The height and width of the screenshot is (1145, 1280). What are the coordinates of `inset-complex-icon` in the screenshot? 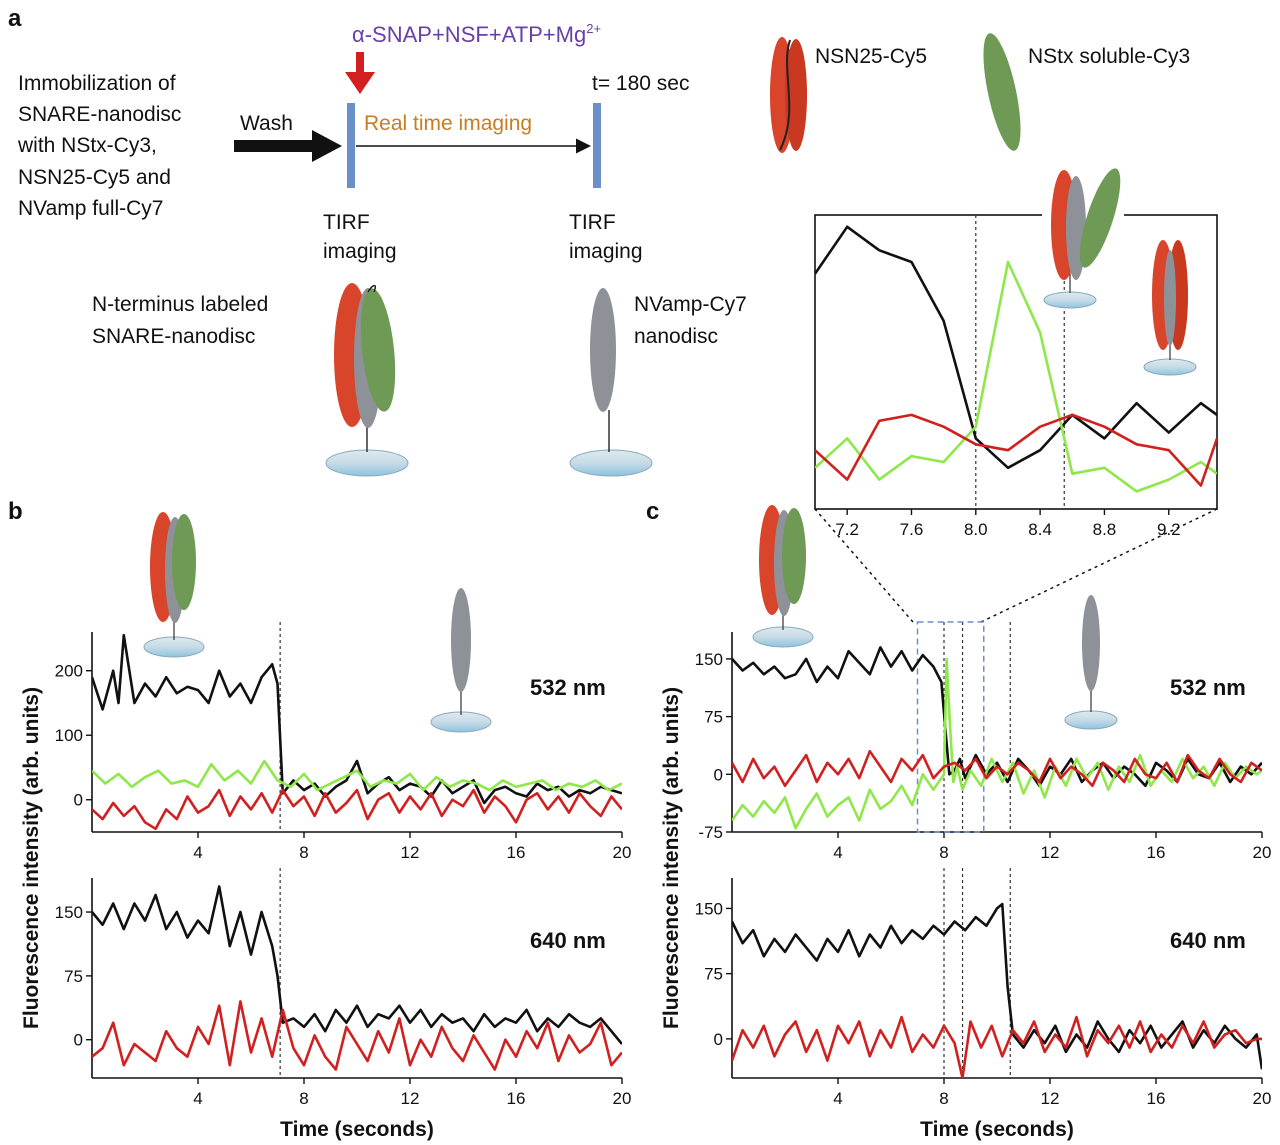 It's located at (1082, 238).